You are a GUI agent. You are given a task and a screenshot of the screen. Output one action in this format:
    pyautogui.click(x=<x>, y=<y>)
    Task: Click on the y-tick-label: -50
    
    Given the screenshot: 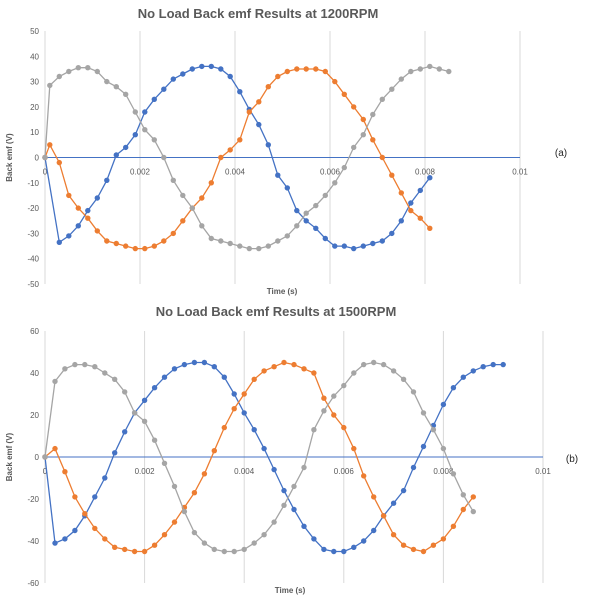 What is the action you would take?
    pyautogui.click(x=33, y=284)
    